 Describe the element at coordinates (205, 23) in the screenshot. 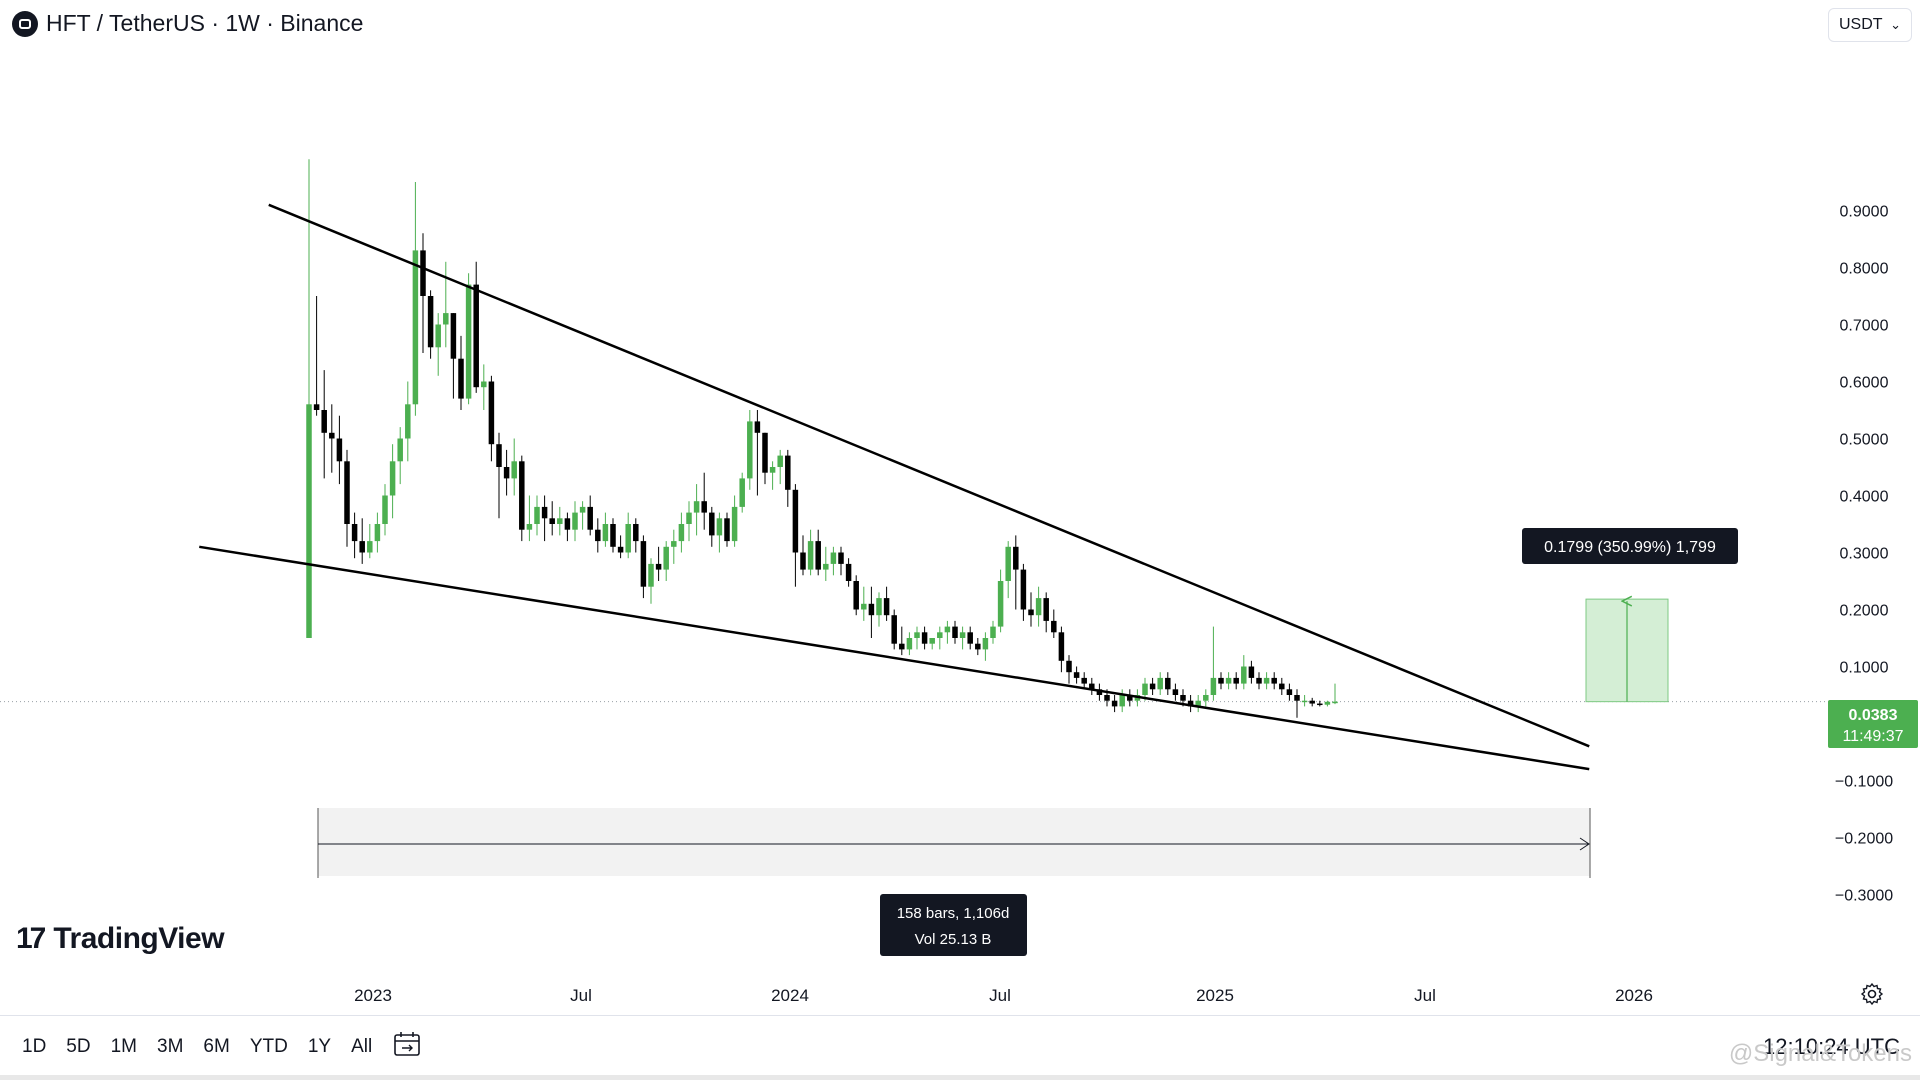

I see `symbol-title: HFT / TetherUS · 1W · Binance` at that location.